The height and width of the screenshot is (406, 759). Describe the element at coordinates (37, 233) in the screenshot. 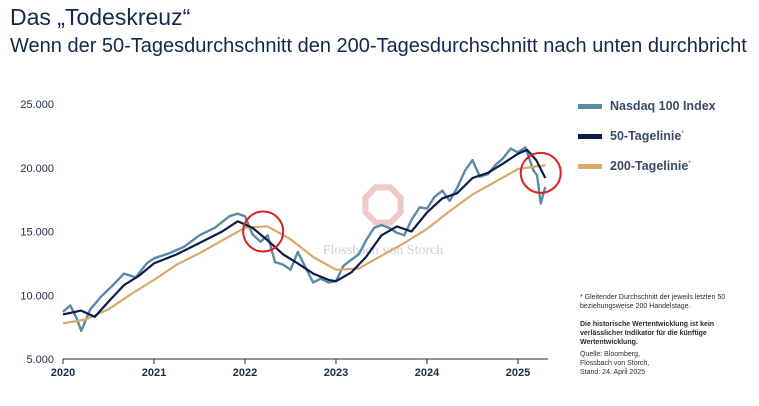

I see `y-tick-label: 15.000` at that location.